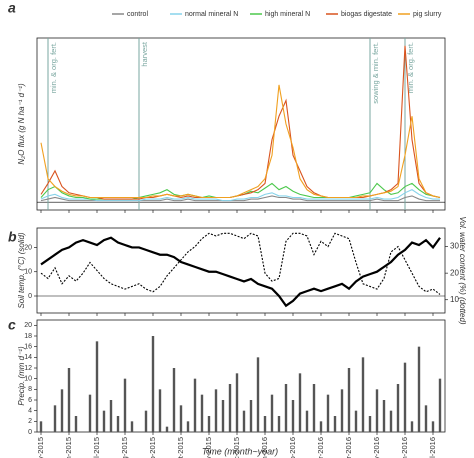  Describe the element at coordinates (287, 14) in the screenshot. I see `legend-label: high mineral N` at that location.